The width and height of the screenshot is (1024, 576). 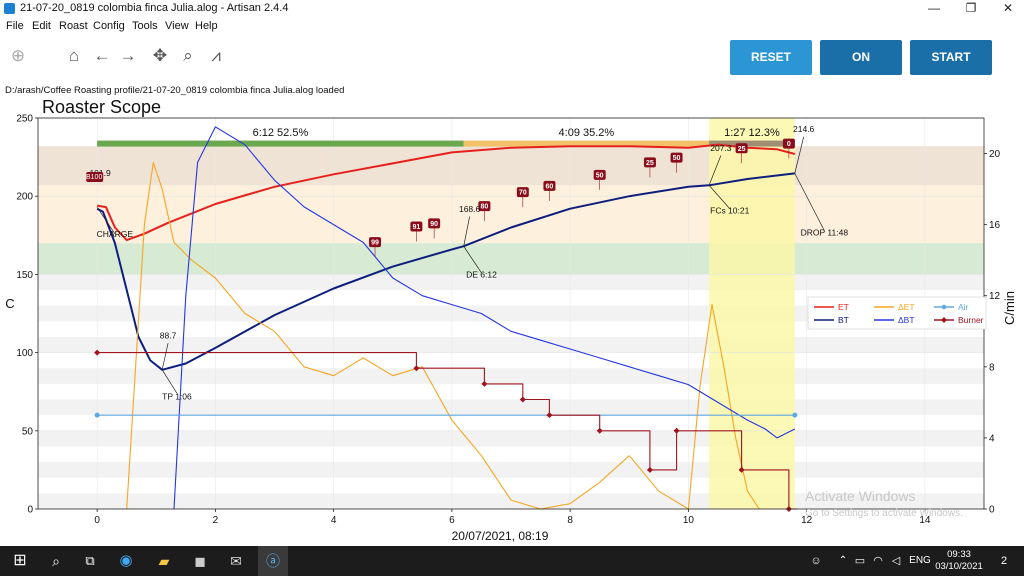 I want to click on artisan-taskbar-icon: ⓐ, so click(x=273, y=561).